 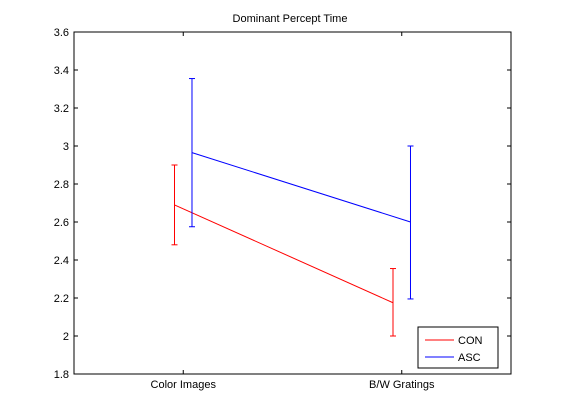 I want to click on x-tick-label: B/W Gratings, so click(x=402, y=385).